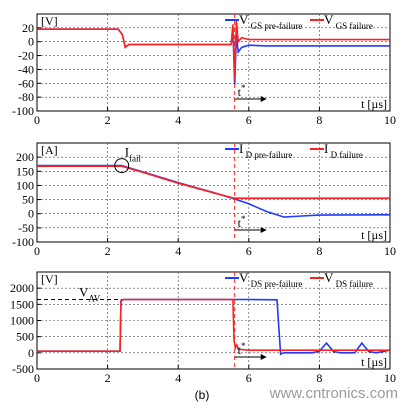 The width and height of the screenshot is (404, 408). Describe the element at coordinates (26, 97) in the screenshot. I see `y-tick-label: -80` at that location.